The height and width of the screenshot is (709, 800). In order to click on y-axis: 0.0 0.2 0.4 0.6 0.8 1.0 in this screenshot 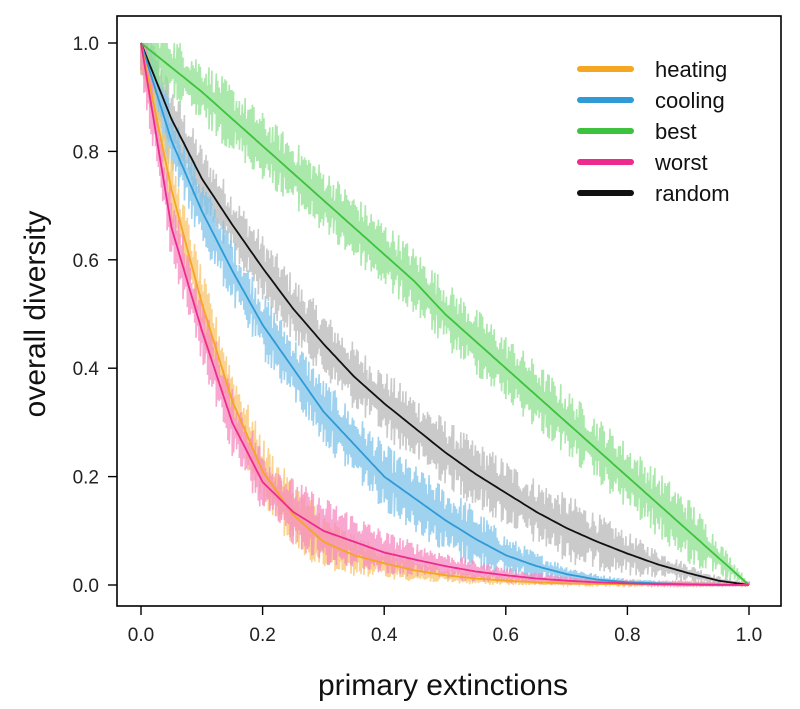, I will do `click(95, 315)`.